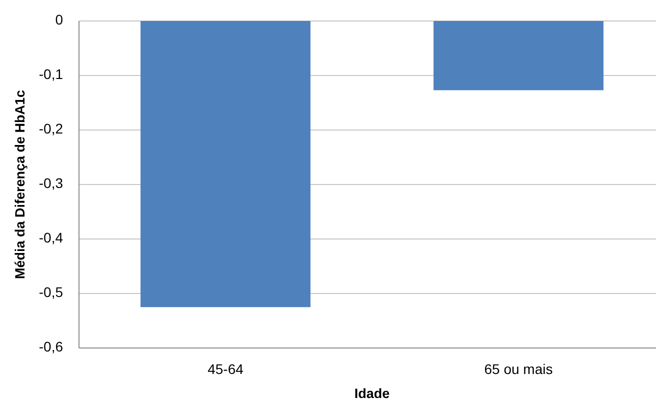 This screenshot has height=404, width=656. I want to click on y-tick-label: -0,3, so click(51, 183).